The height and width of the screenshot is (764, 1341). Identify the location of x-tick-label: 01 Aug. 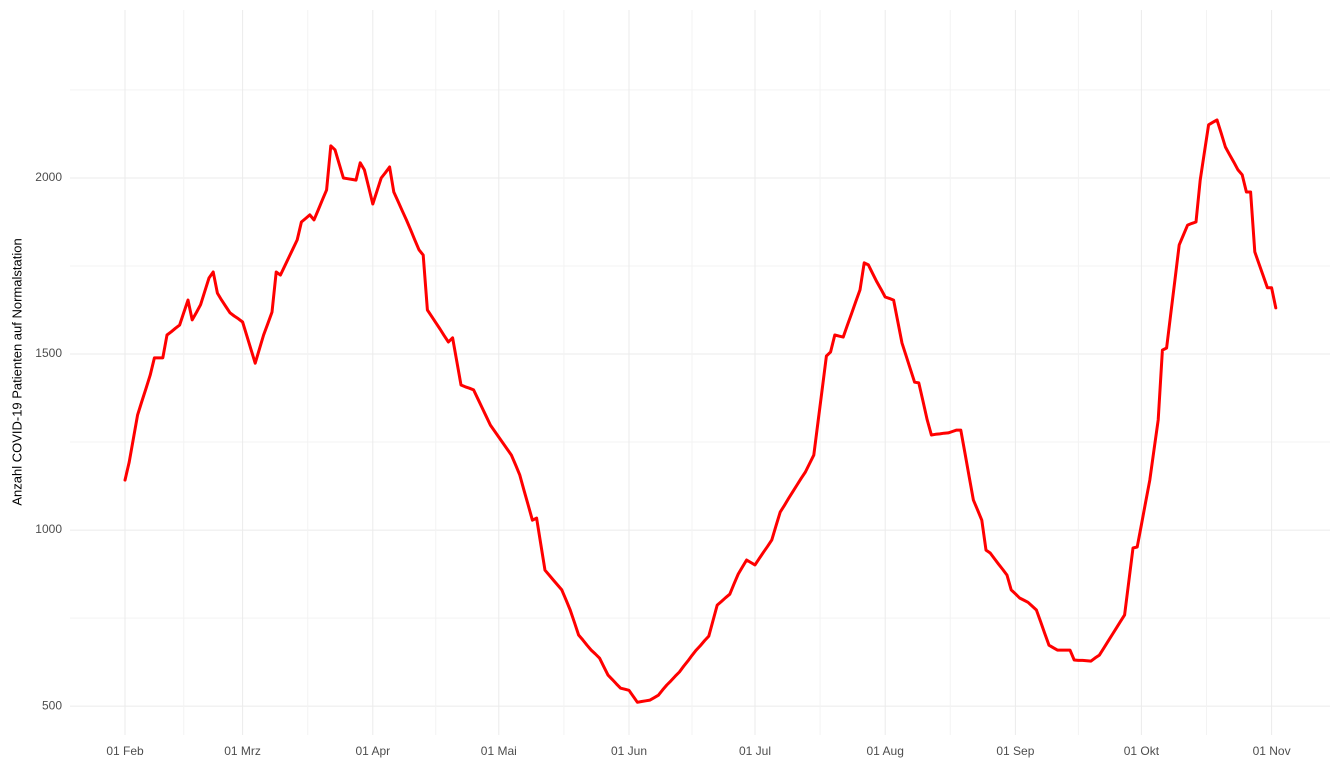
(885, 751).